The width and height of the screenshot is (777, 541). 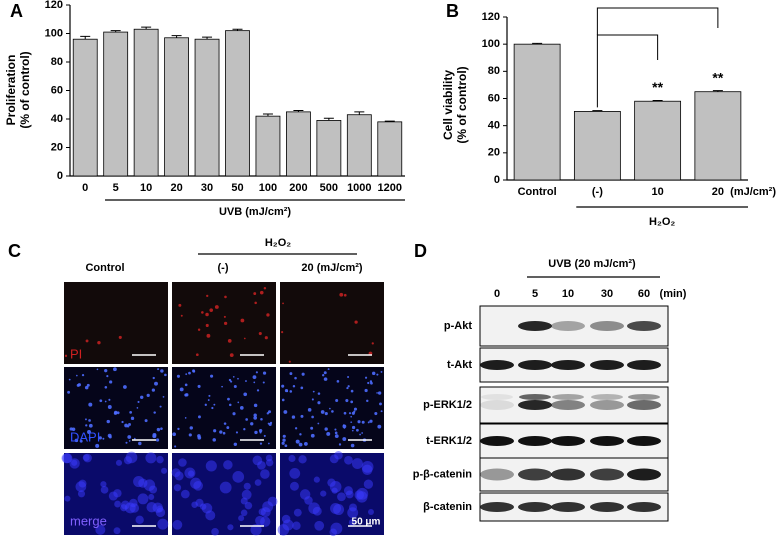 What do you see at coordinates (491, 17) in the screenshot?
I see `y-tick-label: 120` at bounding box center [491, 17].